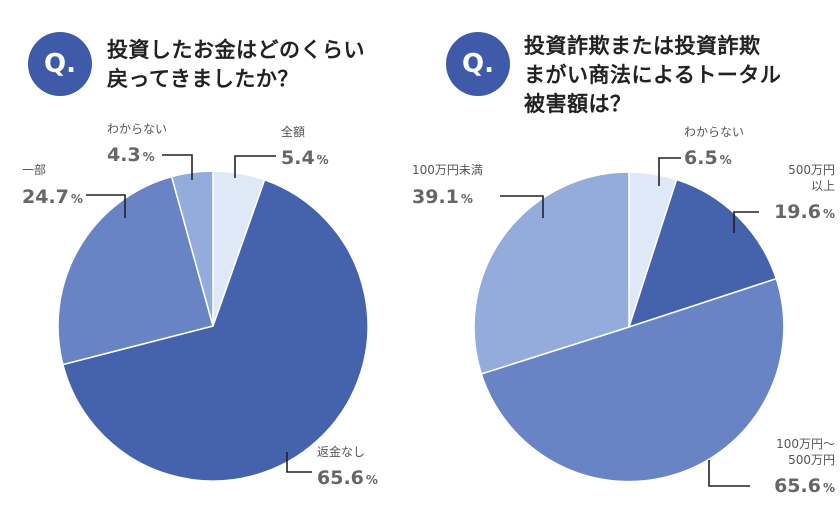  Describe the element at coordinates (305, 158) in the screenshot. I see `slice-value: 5.4%` at that location.